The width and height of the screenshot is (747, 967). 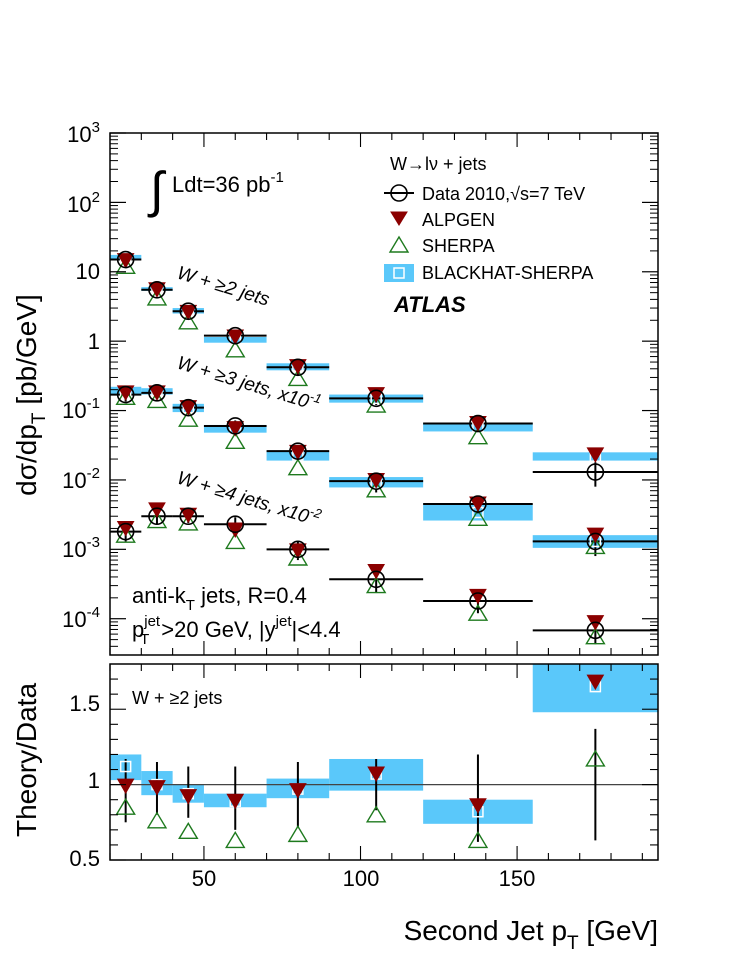 I want to click on legend-data-marker, so click(x=399, y=193).